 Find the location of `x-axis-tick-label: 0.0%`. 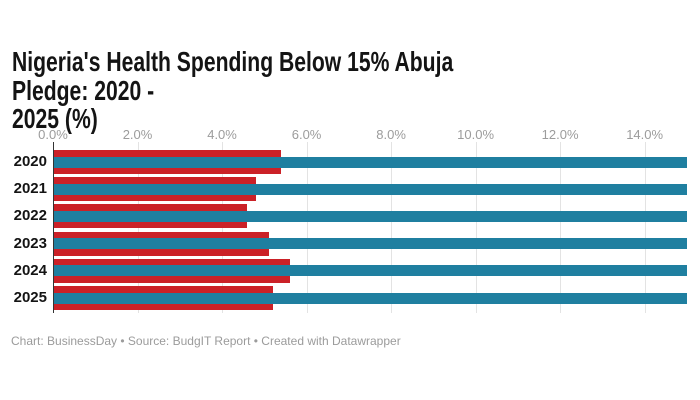

x-axis-tick-label: 0.0% is located at coordinates (53, 134).